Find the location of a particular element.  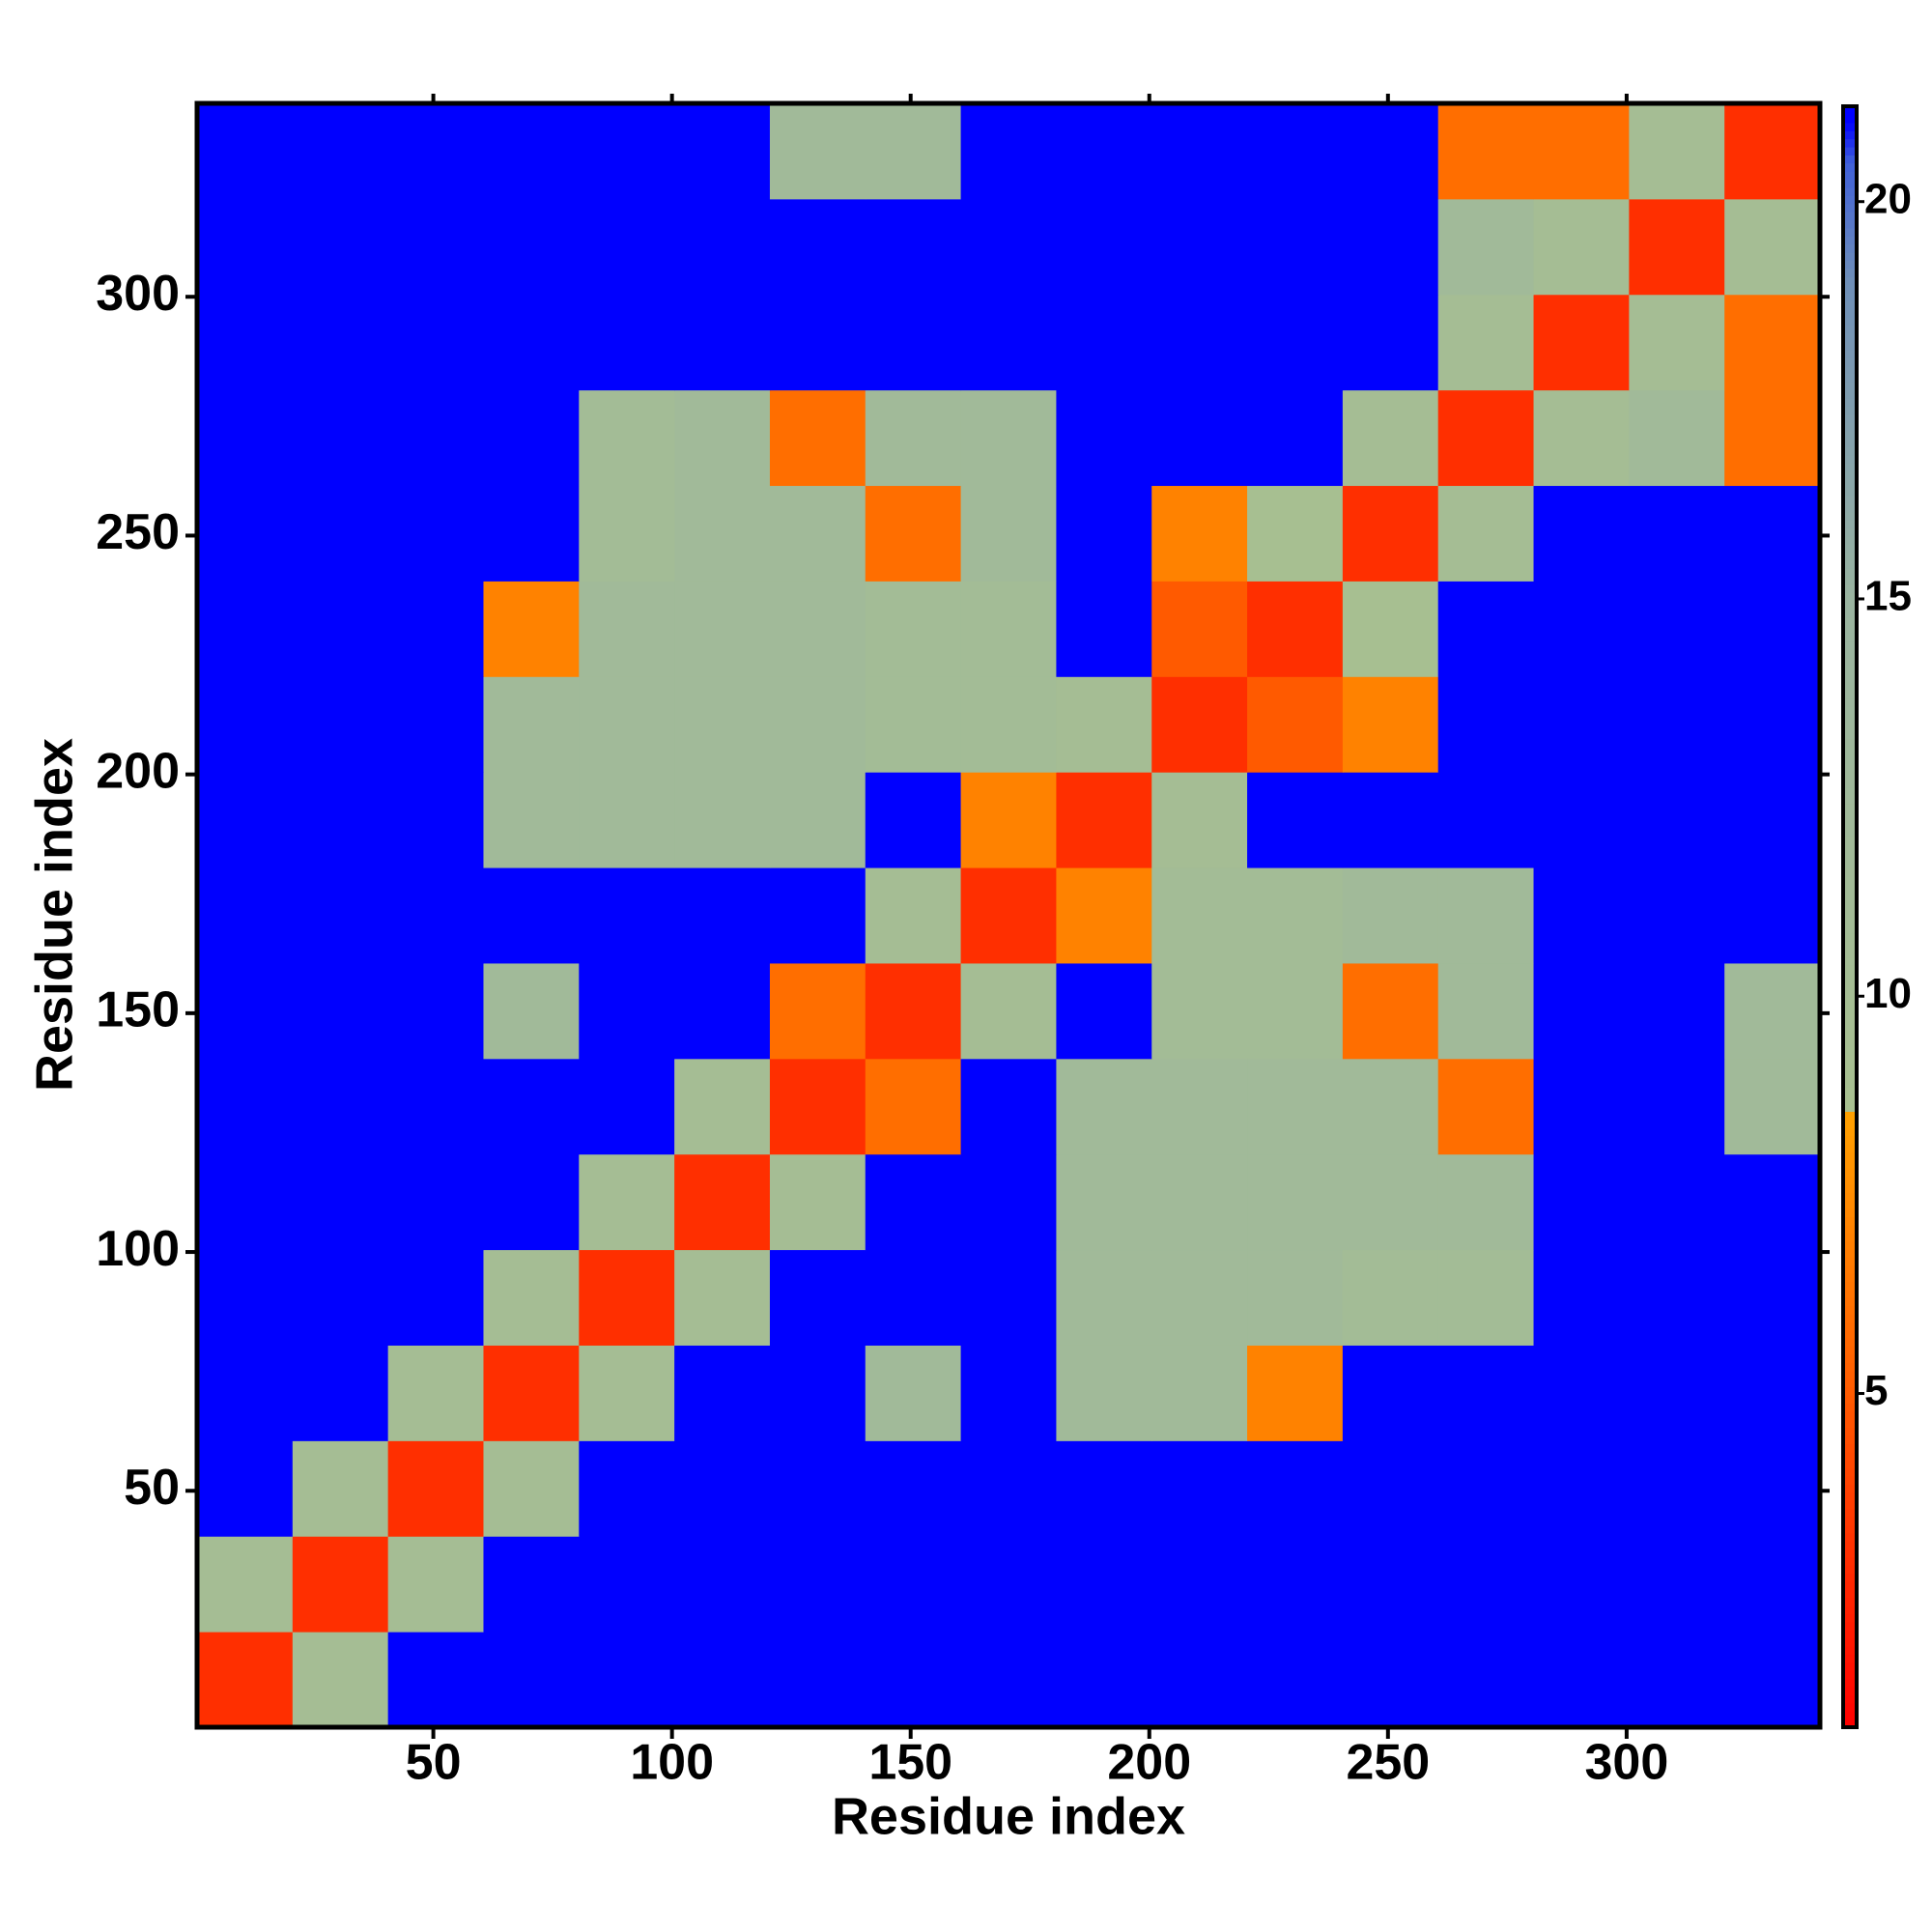

colorbar-tick-label: 20 is located at coordinates (1888, 198).